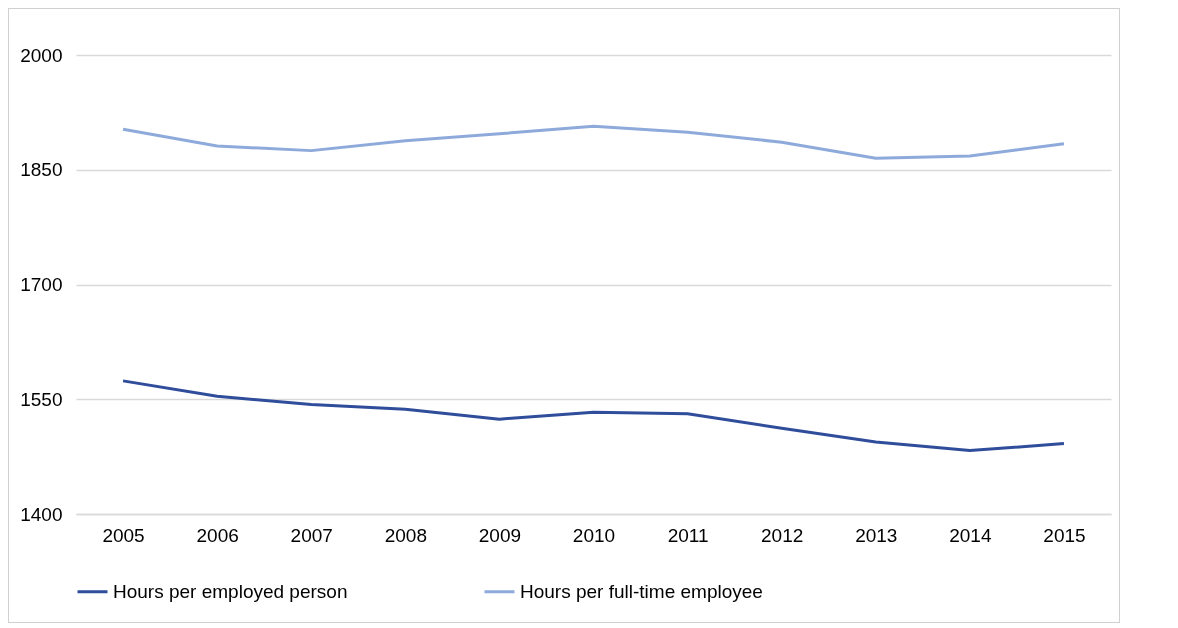  I want to click on legend-label: Hours per full-time employee, so click(641, 591).